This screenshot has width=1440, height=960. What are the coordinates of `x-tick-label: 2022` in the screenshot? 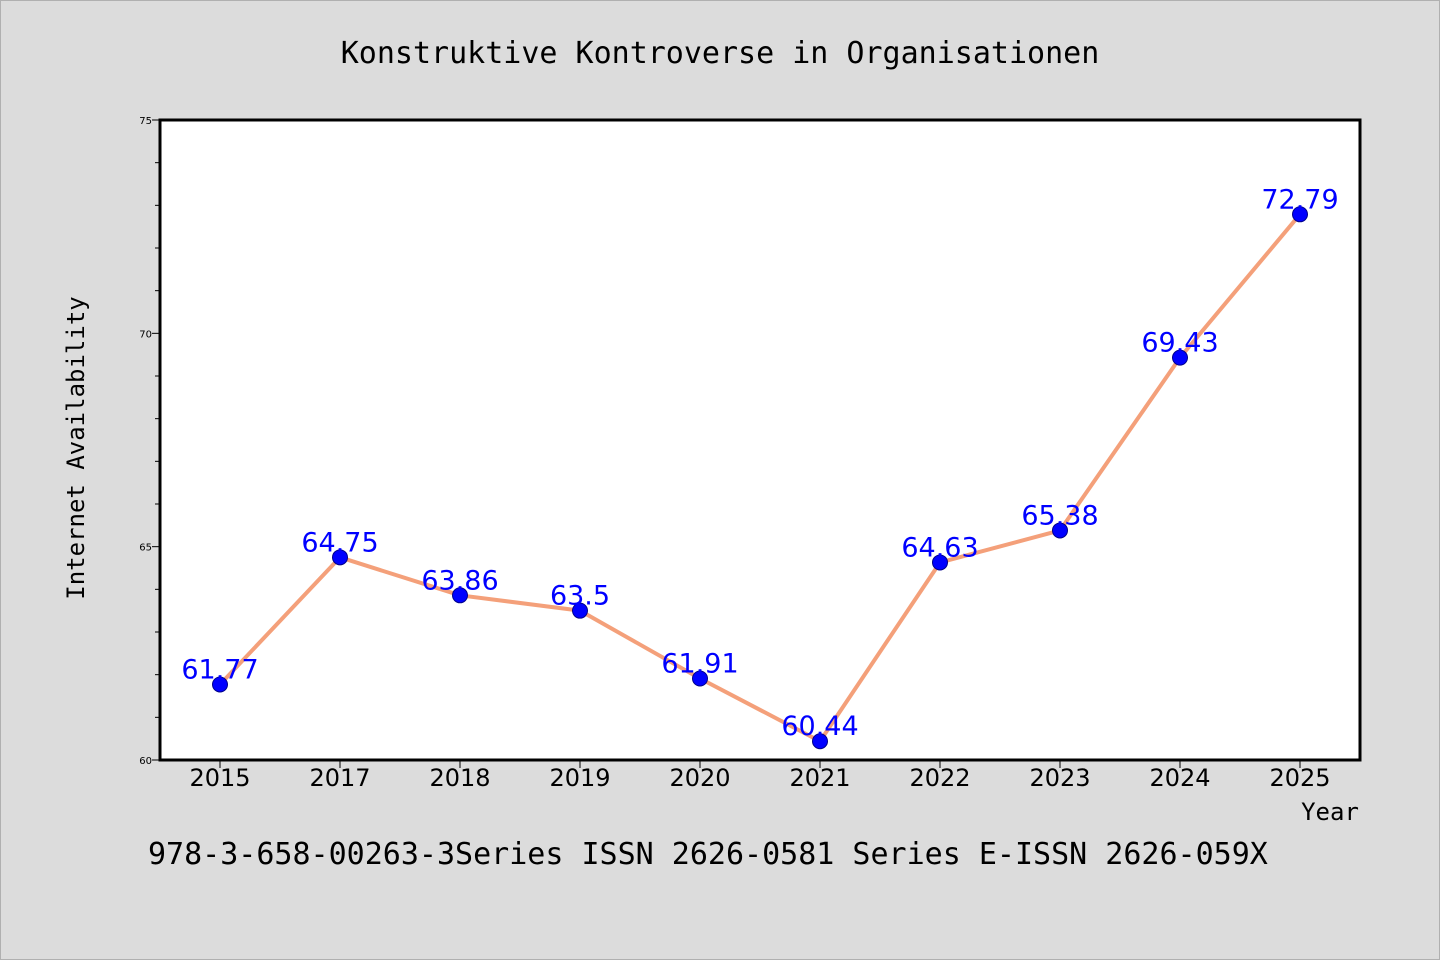 It's located at (939, 778).